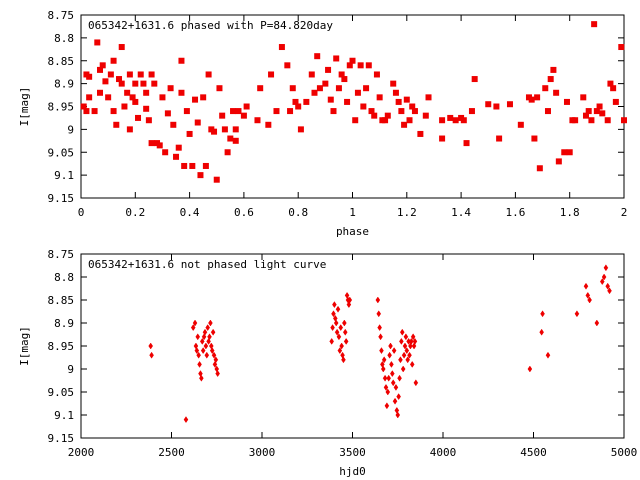  What do you see at coordinates (70, 369) in the screenshot?
I see `chart-1-y-tick-label: 9` at bounding box center [70, 369].